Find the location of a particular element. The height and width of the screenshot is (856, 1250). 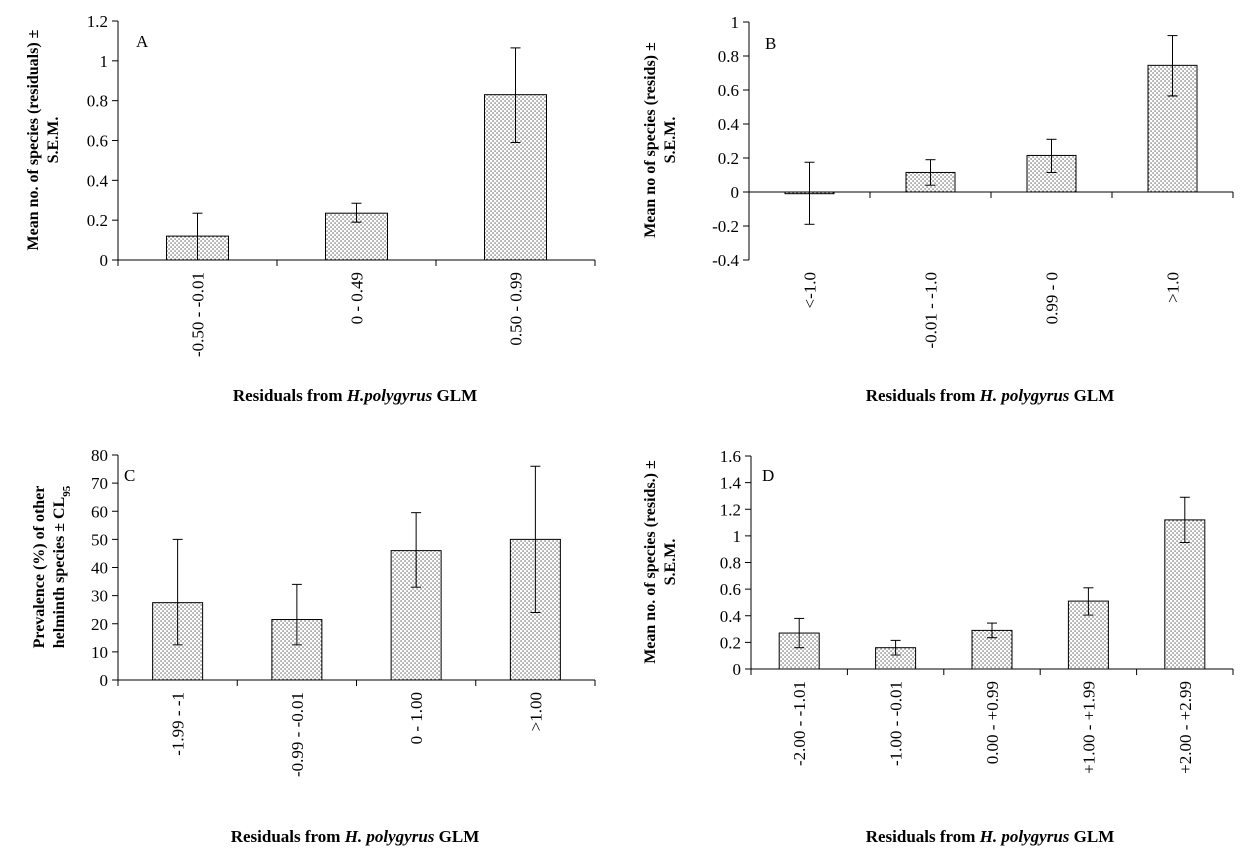

x-tick-label: -1.00 - -0.01 is located at coordinates (896, 723).